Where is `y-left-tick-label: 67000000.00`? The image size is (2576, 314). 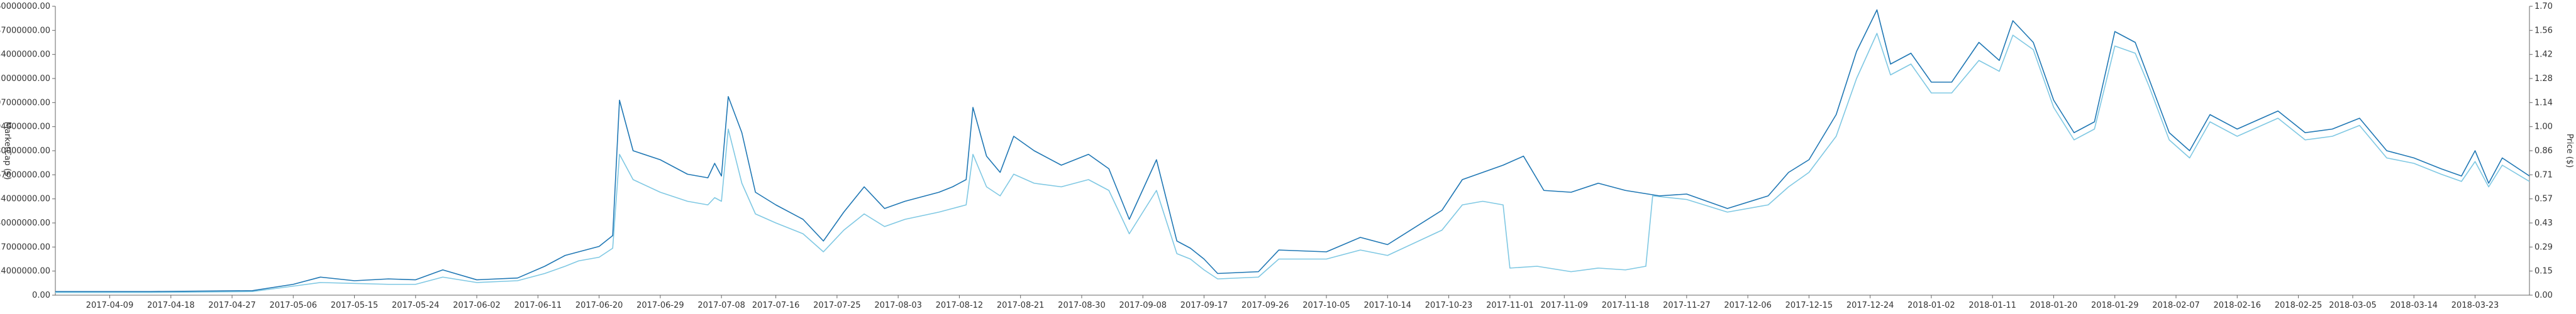 y-left-tick-label: 67000000.00 is located at coordinates (25, 175).